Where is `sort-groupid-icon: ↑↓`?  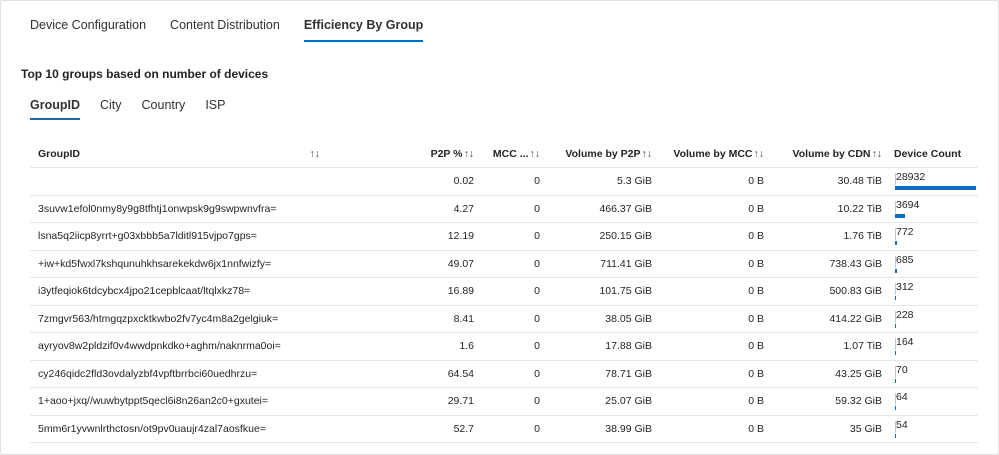
sort-groupid-icon: ↑↓ is located at coordinates (315, 154).